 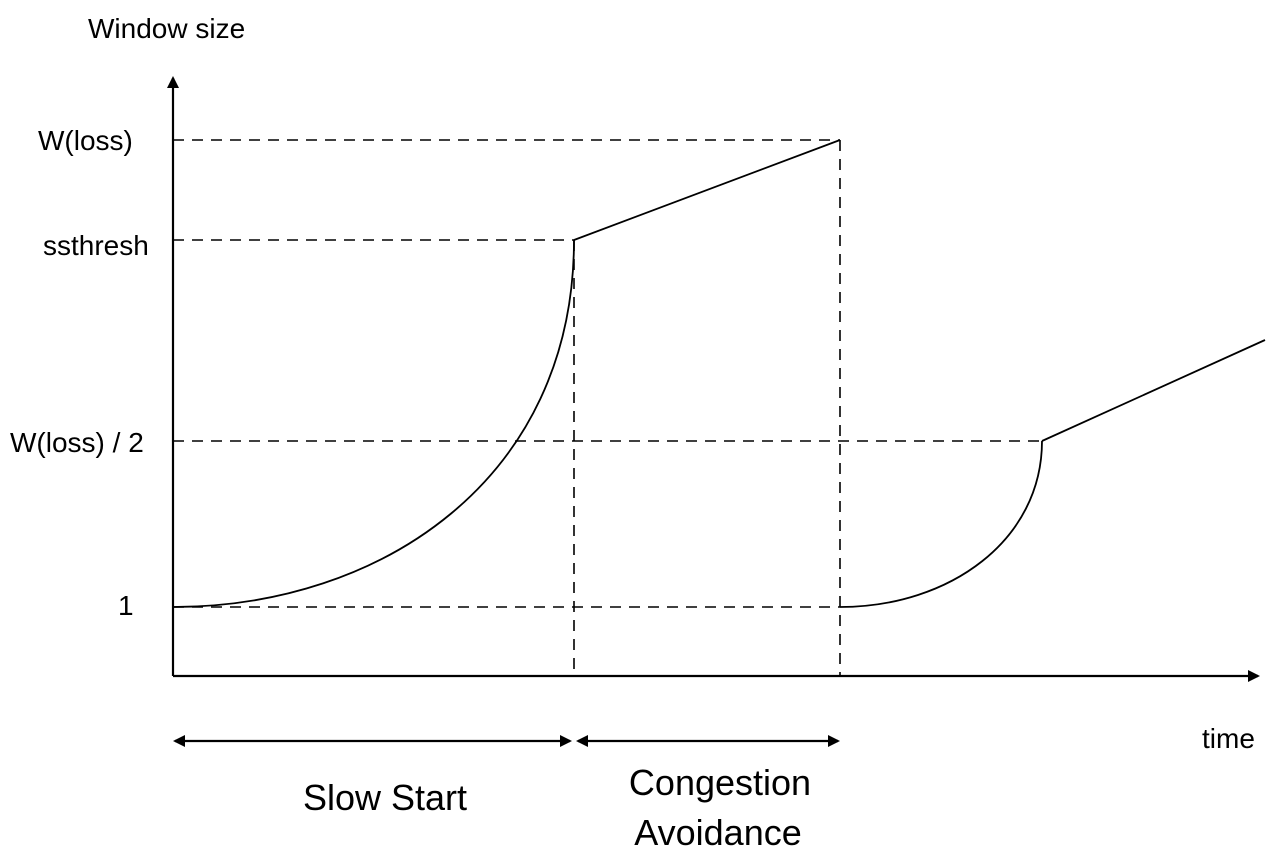 What do you see at coordinates (707, 190) in the screenshot?
I see `congestion-avoidance-line` at bounding box center [707, 190].